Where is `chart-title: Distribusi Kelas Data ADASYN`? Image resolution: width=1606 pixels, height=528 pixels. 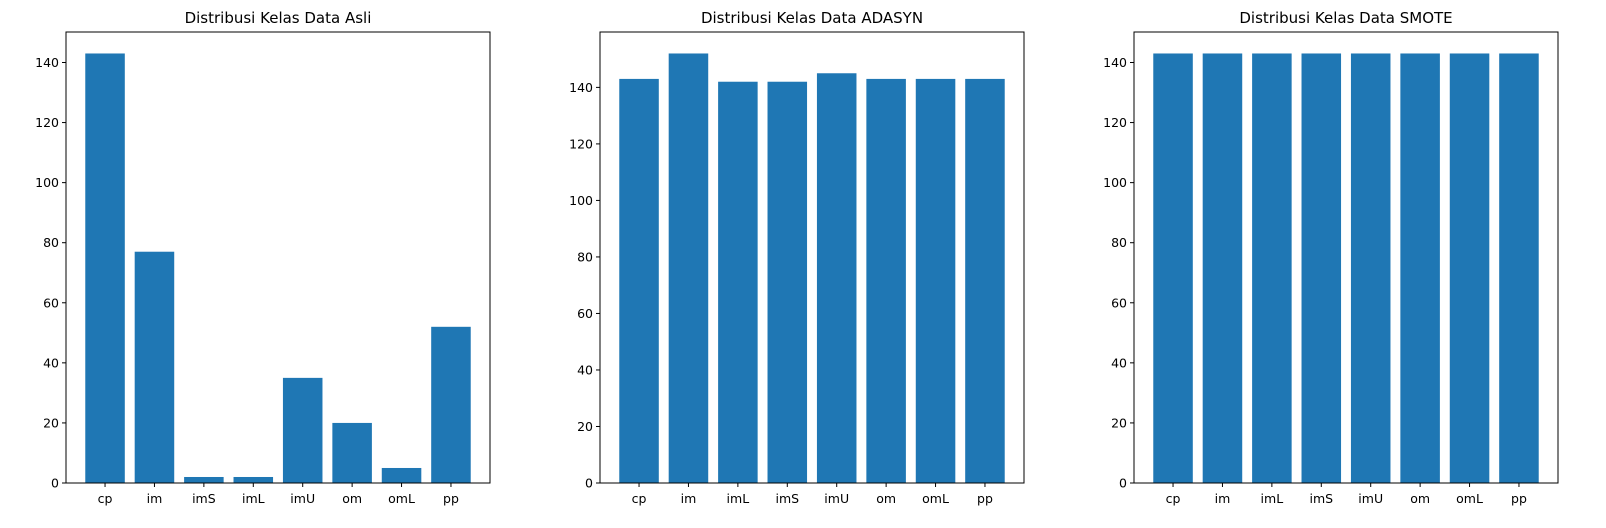 chart-title: Distribusi Kelas Data ADASYN is located at coordinates (812, 18).